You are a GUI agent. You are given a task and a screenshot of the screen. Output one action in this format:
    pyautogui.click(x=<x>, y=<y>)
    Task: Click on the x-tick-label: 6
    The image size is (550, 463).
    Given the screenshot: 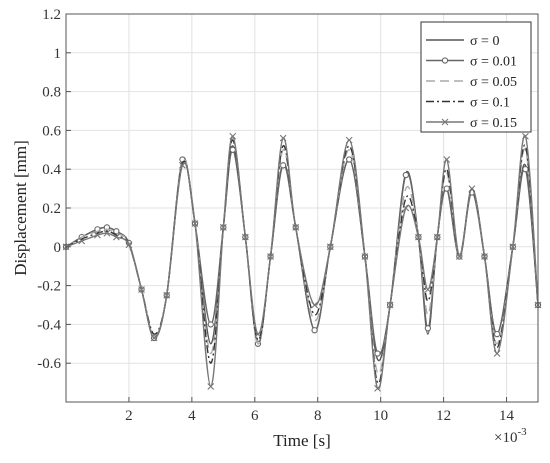 What is the action you would take?
    pyautogui.click(x=255, y=416)
    